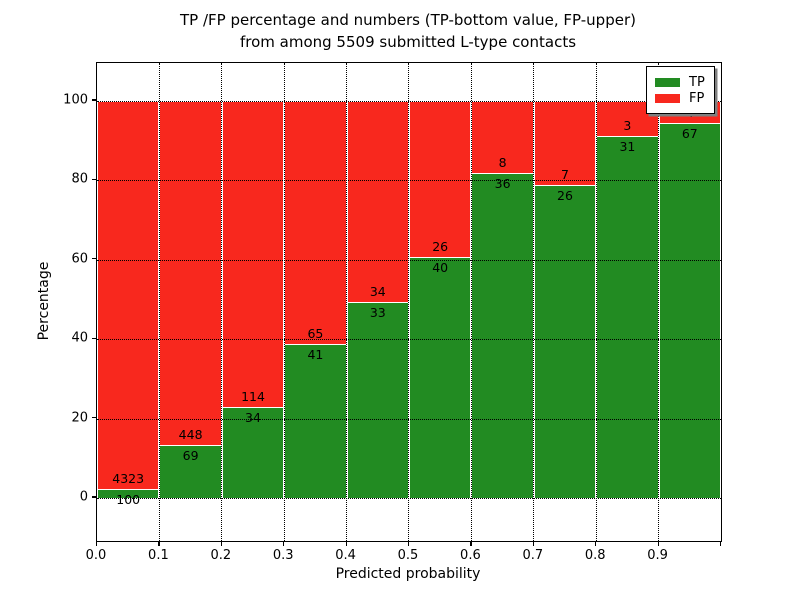 This screenshot has height=600, width=800. I want to click on fp-count-label: 114, so click(253, 396).